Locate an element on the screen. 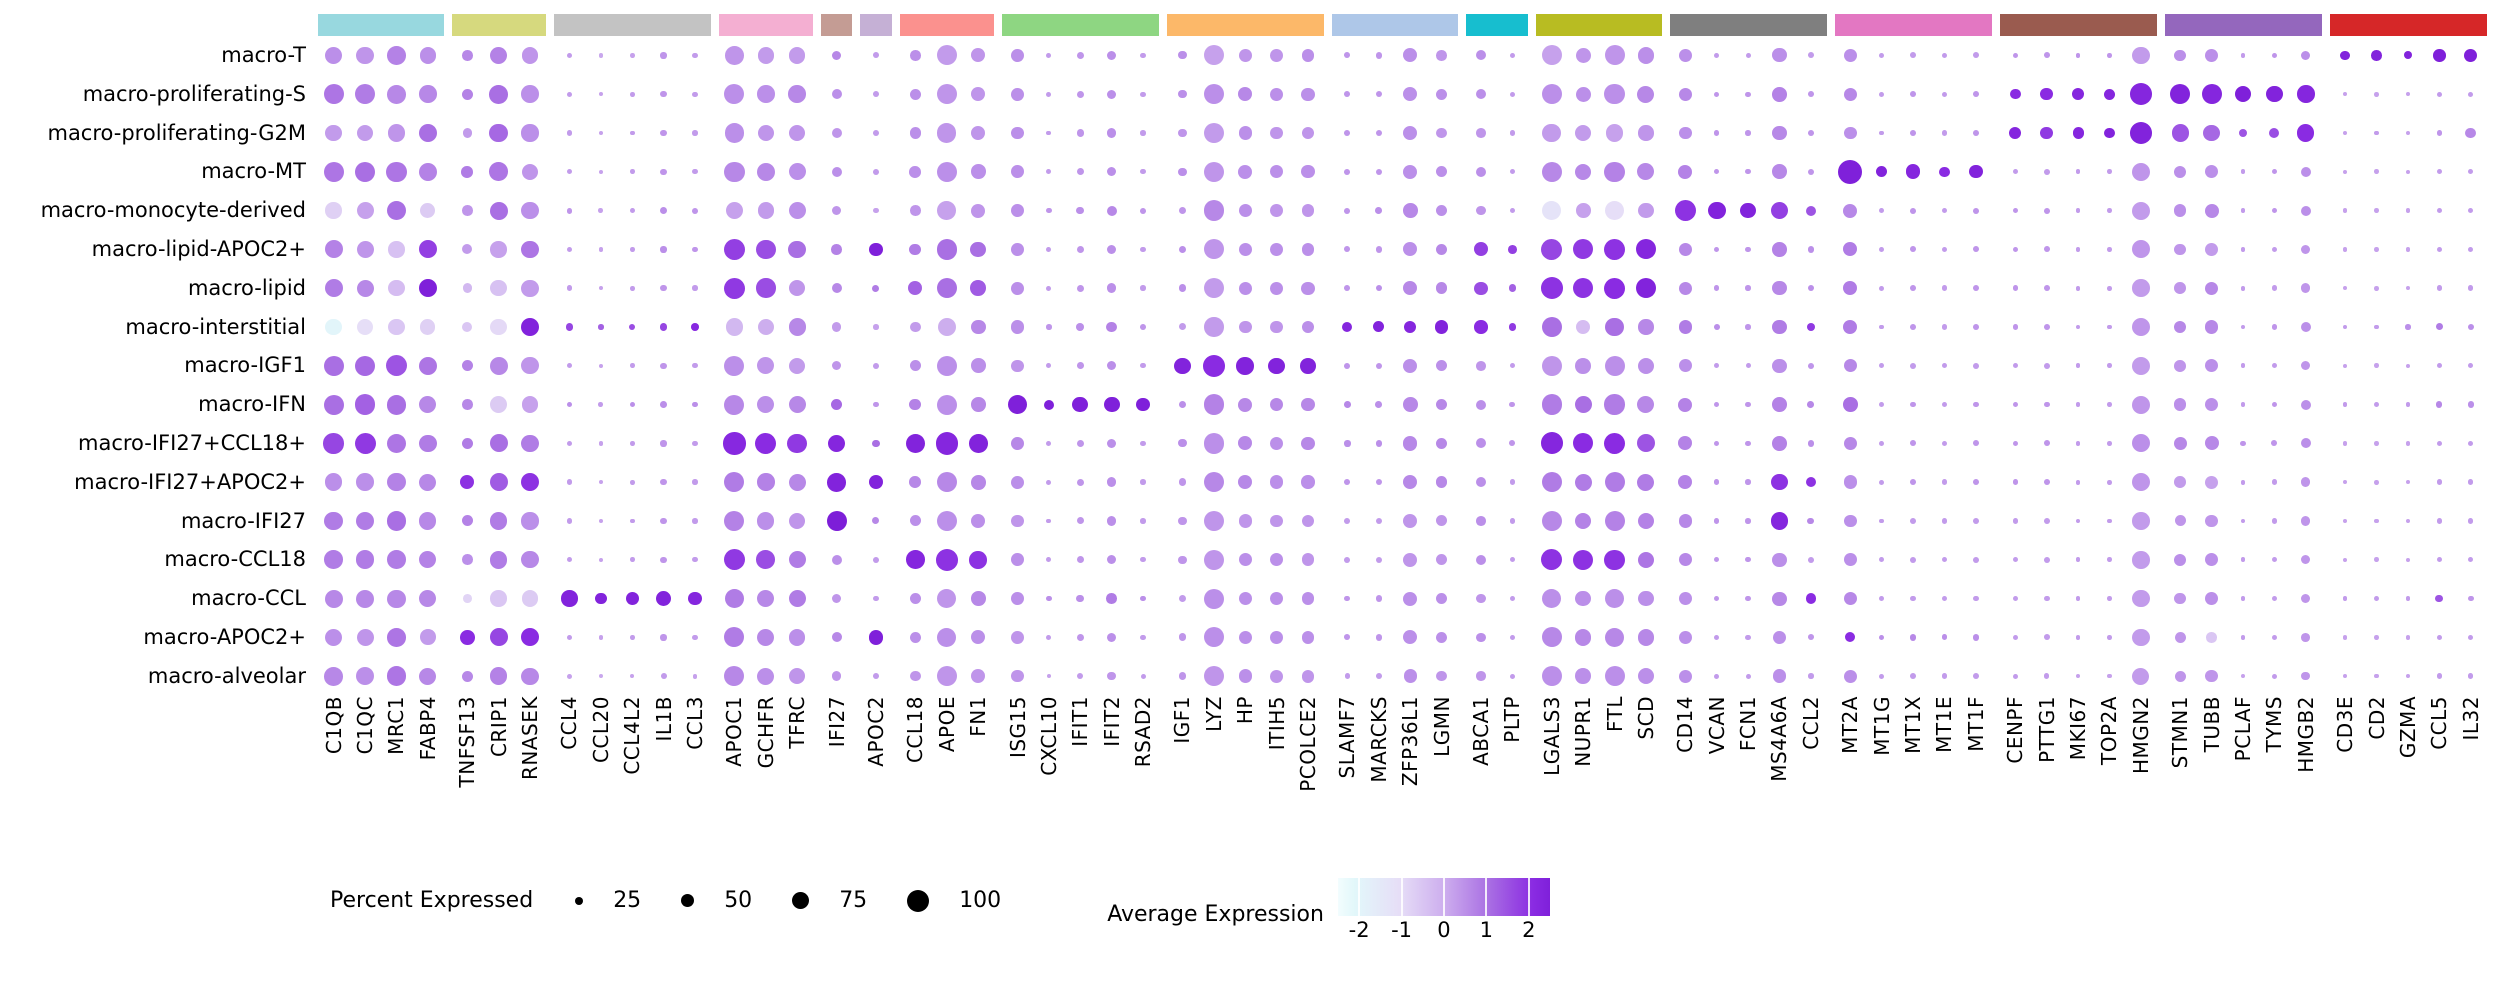 The height and width of the screenshot is (998, 2496). gene-label-cell: C1QB is located at coordinates (333, 772).